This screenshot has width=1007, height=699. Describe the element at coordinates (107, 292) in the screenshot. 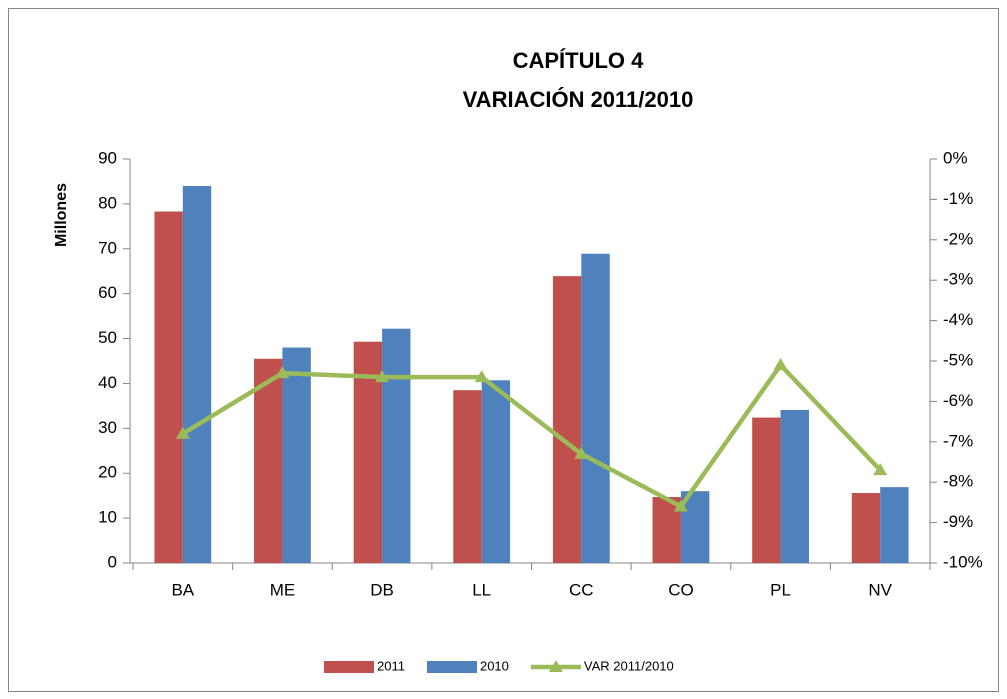

I see `y-tick-label: 60` at that location.